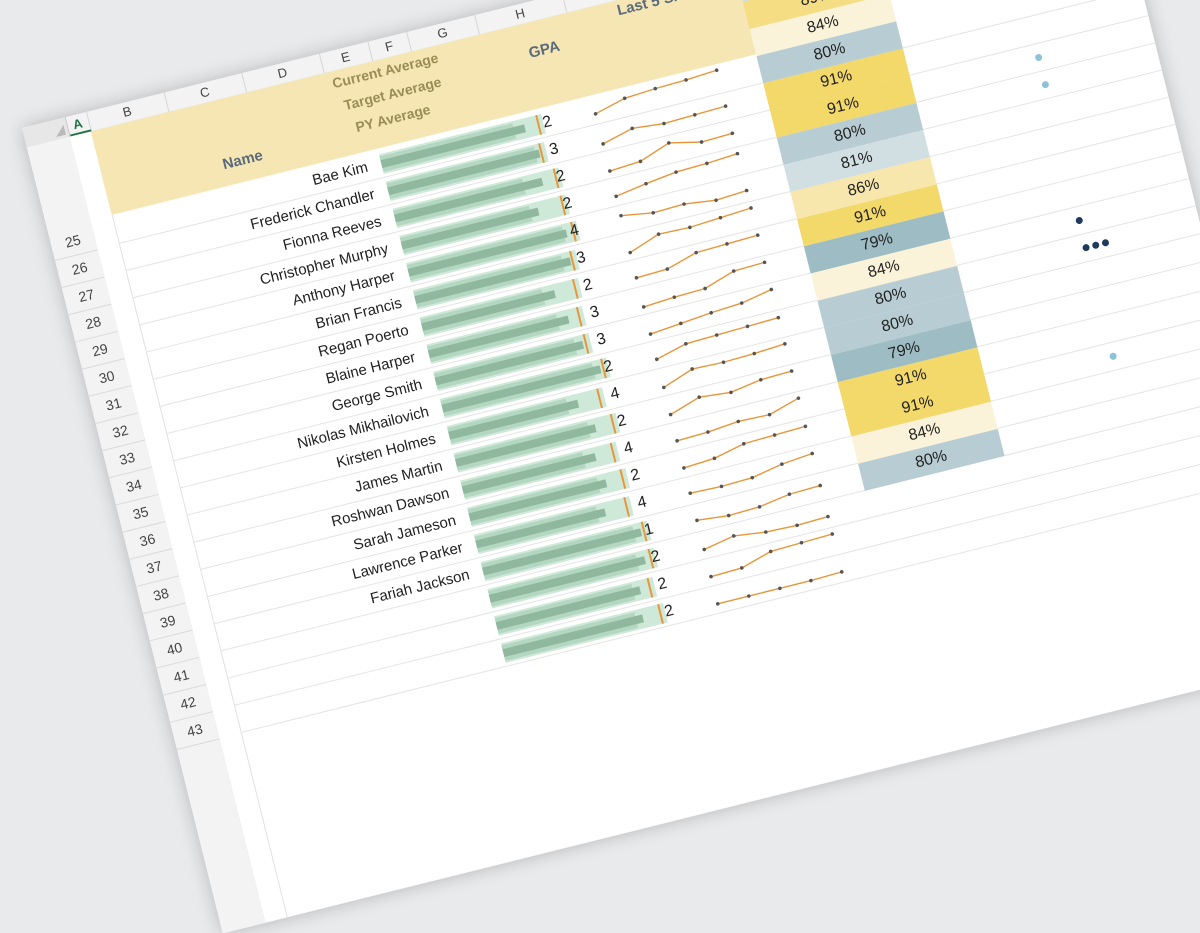 The image size is (1200, 933). Describe the element at coordinates (649, 530) in the screenshot. I see `gpa-value: 1` at that location.